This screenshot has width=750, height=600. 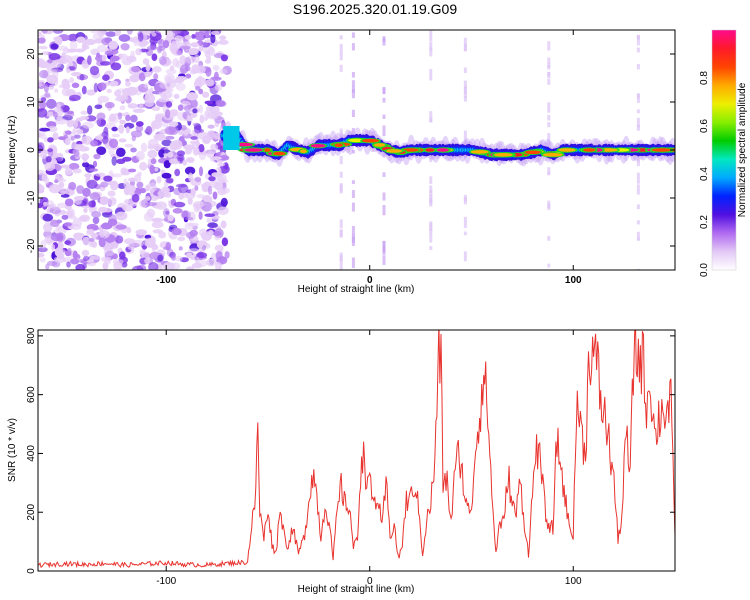 I want to click on spectrogram-y-tick-label: 10, so click(x=31, y=102).